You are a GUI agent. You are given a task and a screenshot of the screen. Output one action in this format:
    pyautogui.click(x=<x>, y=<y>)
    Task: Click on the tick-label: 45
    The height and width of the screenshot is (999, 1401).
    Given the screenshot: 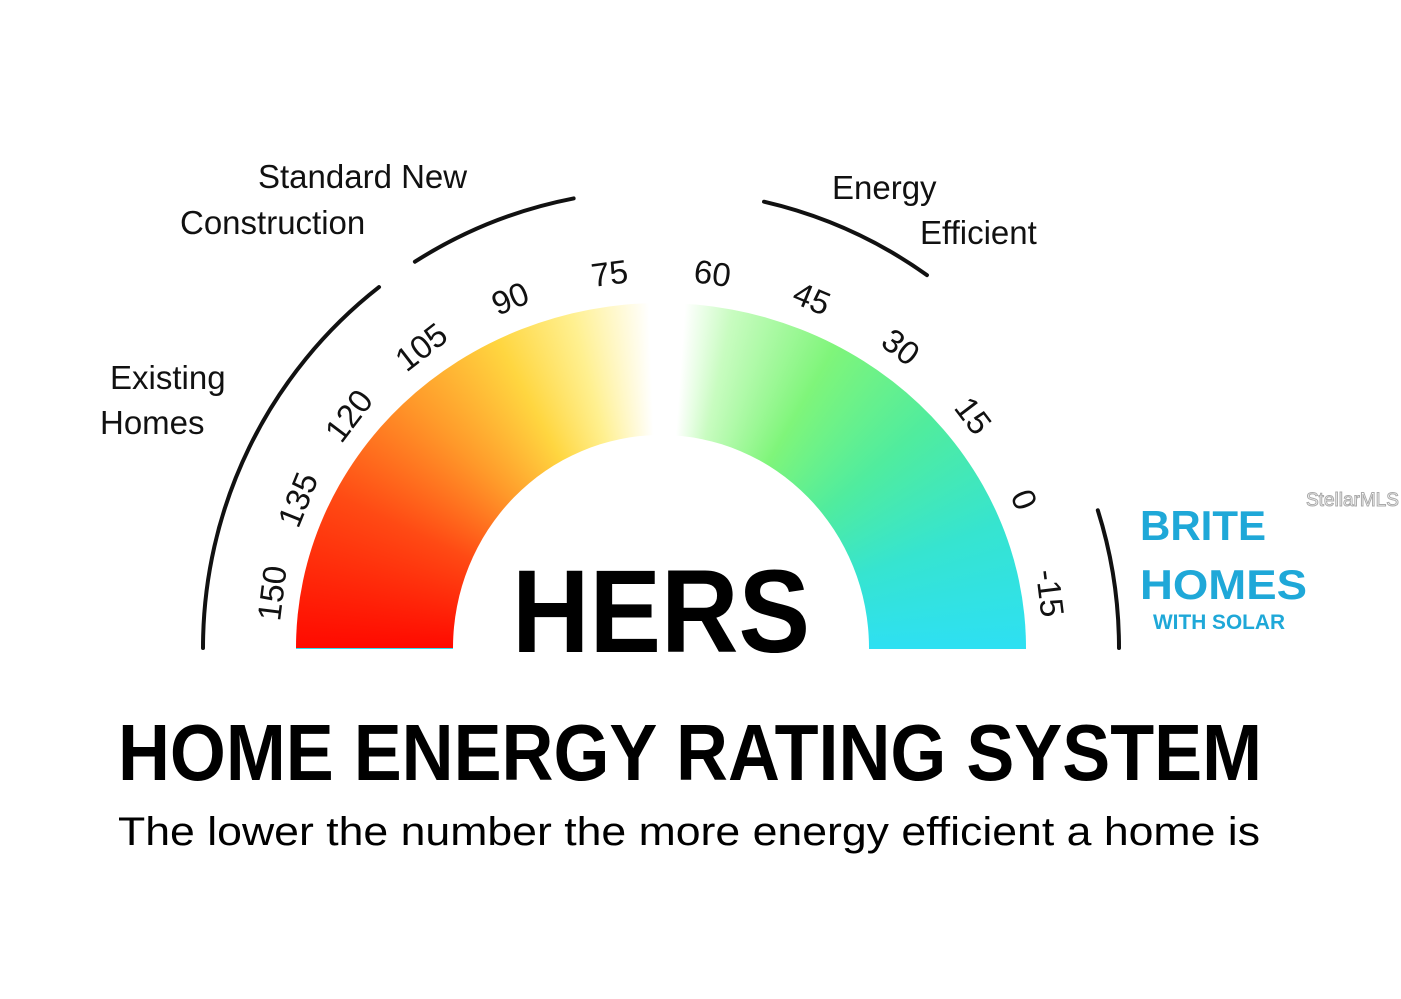 What is the action you would take?
    pyautogui.click(x=812, y=298)
    